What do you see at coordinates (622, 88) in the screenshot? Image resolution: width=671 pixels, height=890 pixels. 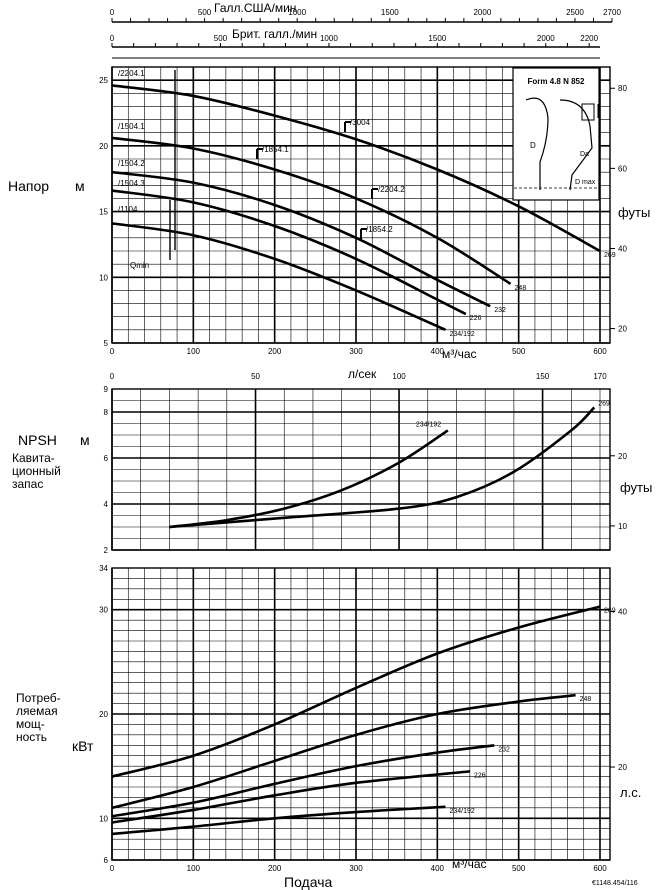 I see `right-tick-label: 80` at bounding box center [622, 88].